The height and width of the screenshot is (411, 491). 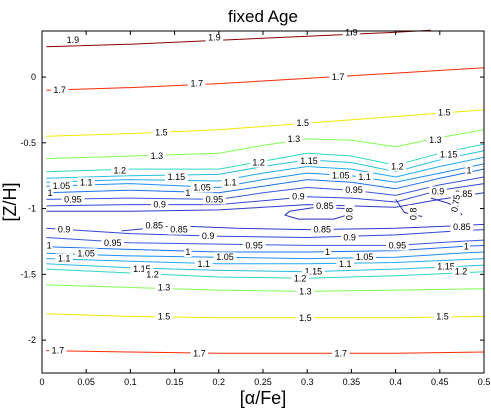 What do you see at coordinates (33, 77) in the screenshot?
I see `y-tick-label: 0` at bounding box center [33, 77].